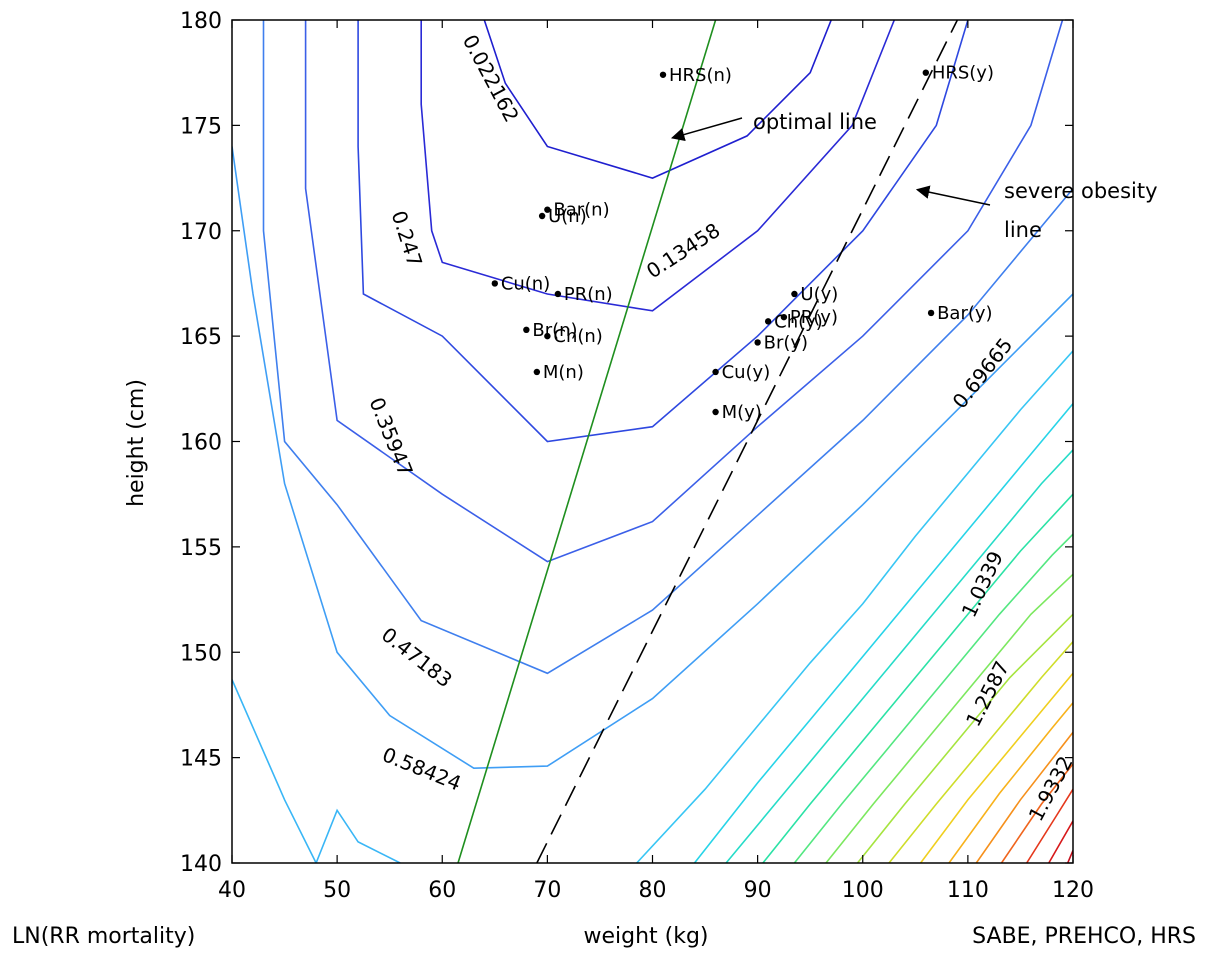  Describe the element at coordinates (337, 890) in the screenshot. I see `x-tick-label: 50` at that location.